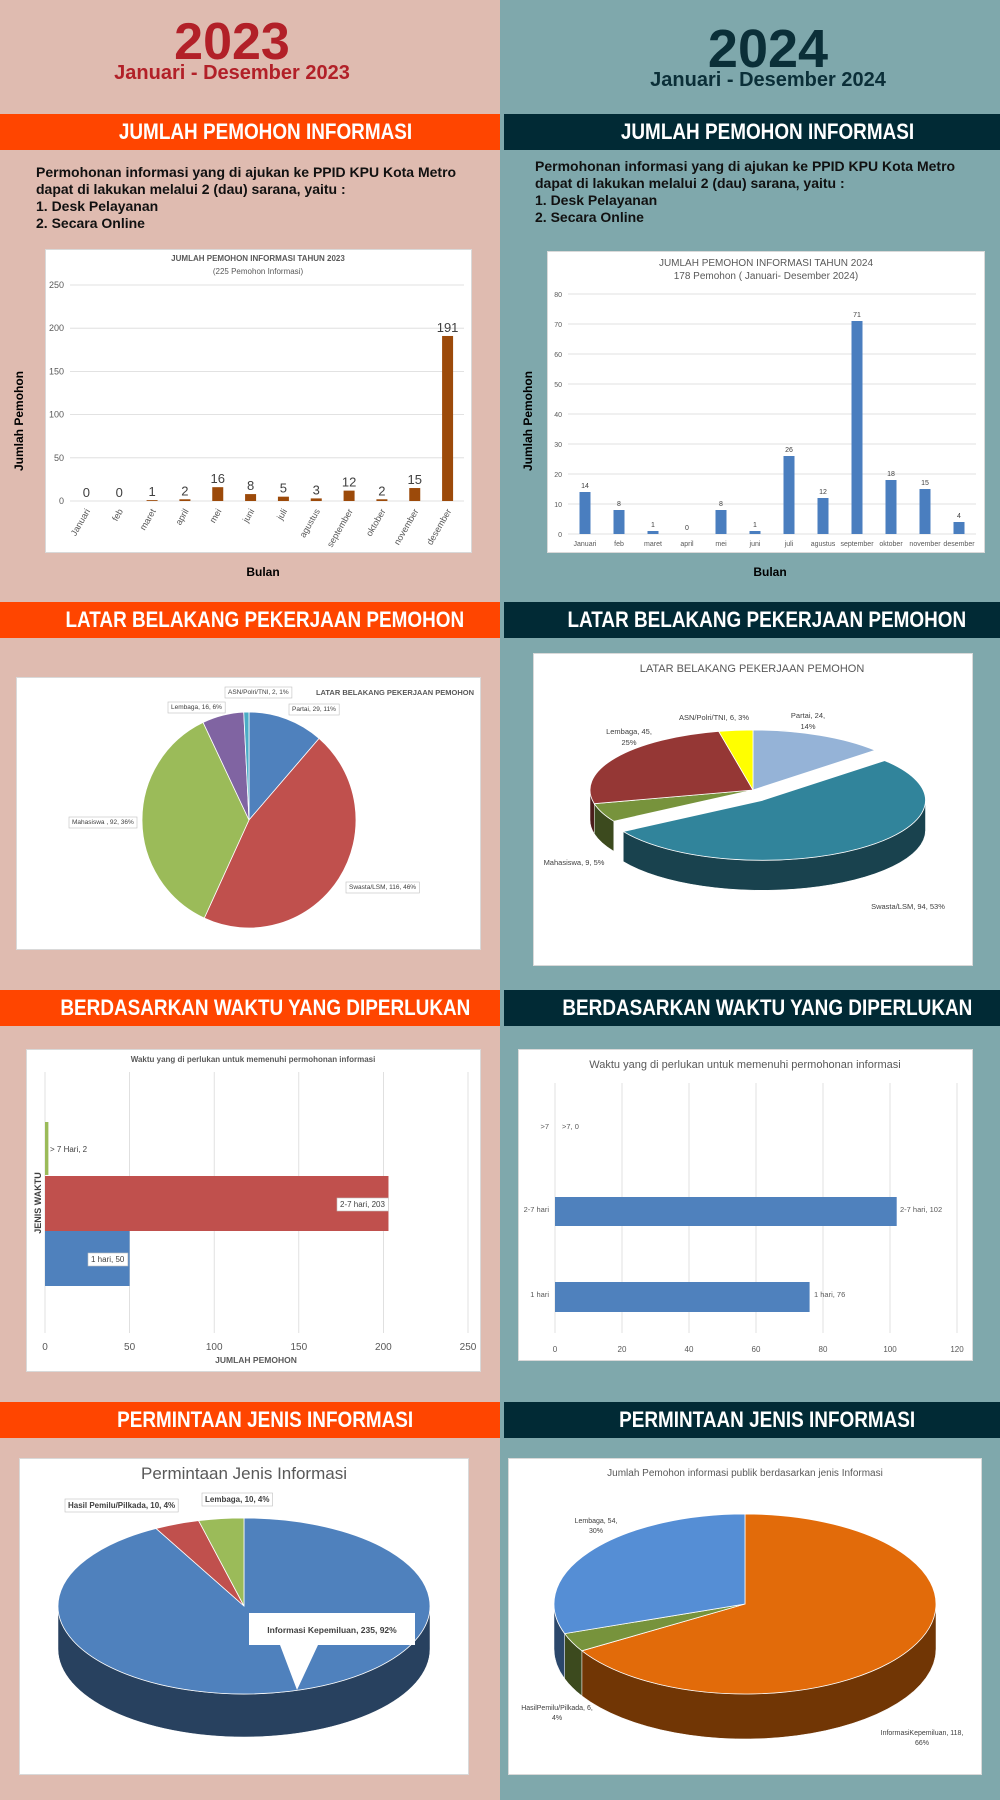 The height and width of the screenshot is (1800, 1000). Describe the element at coordinates (281, 514) in the screenshot. I see `x-tick-label: juli` at that location.